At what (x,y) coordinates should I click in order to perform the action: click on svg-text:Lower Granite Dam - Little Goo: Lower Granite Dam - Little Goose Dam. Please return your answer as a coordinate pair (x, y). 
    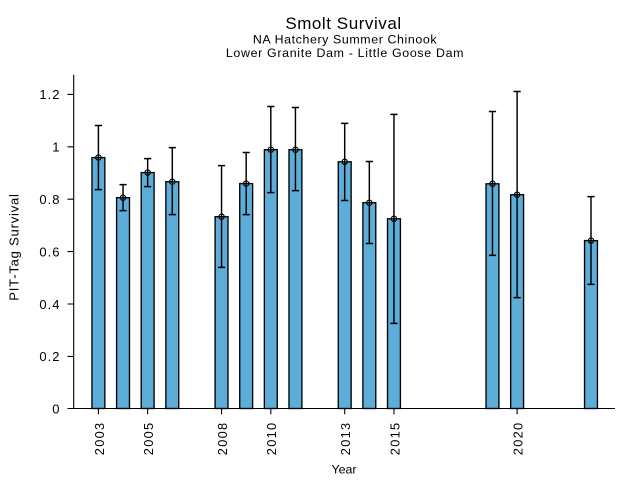
    Looking at the image, I should click on (345, 53).